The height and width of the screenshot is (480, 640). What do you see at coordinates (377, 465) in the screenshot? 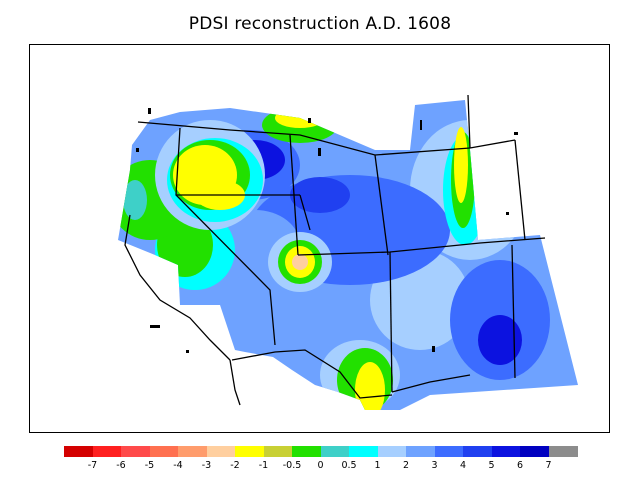
I see `legend-tick-label: 1` at bounding box center [377, 465].